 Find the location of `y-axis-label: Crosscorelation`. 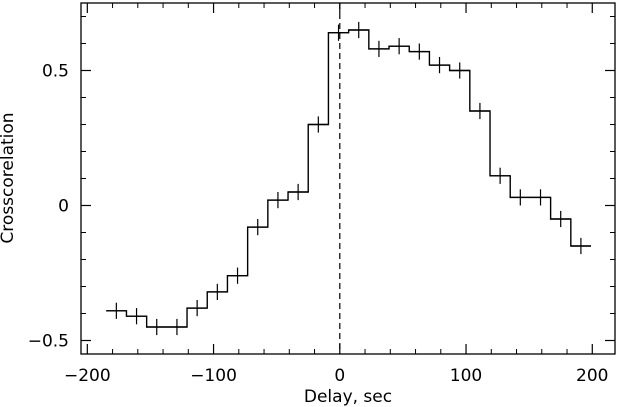

y-axis-label: Crosscorelation is located at coordinates (9, 177).